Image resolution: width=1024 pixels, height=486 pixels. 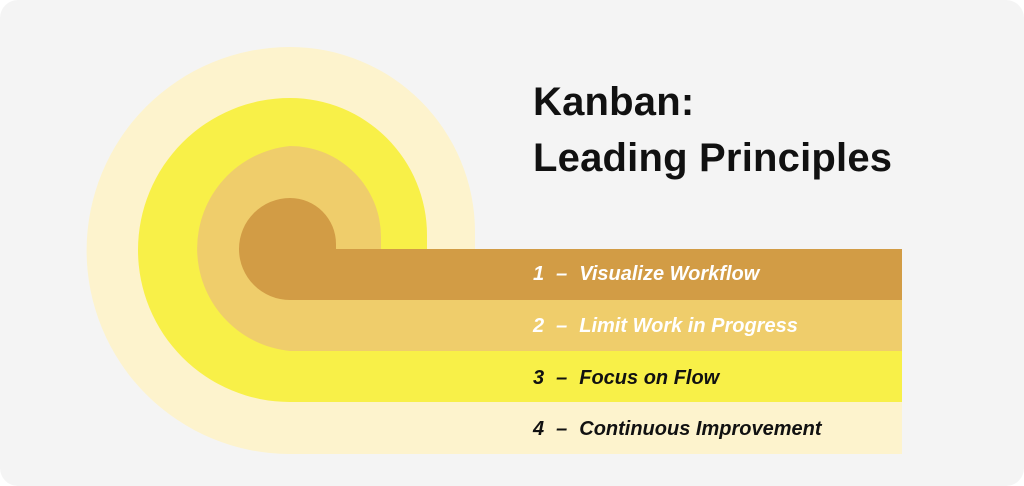 What do you see at coordinates (688, 325) in the screenshot?
I see `principle-label: Limit Work in Progress` at bounding box center [688, 325].